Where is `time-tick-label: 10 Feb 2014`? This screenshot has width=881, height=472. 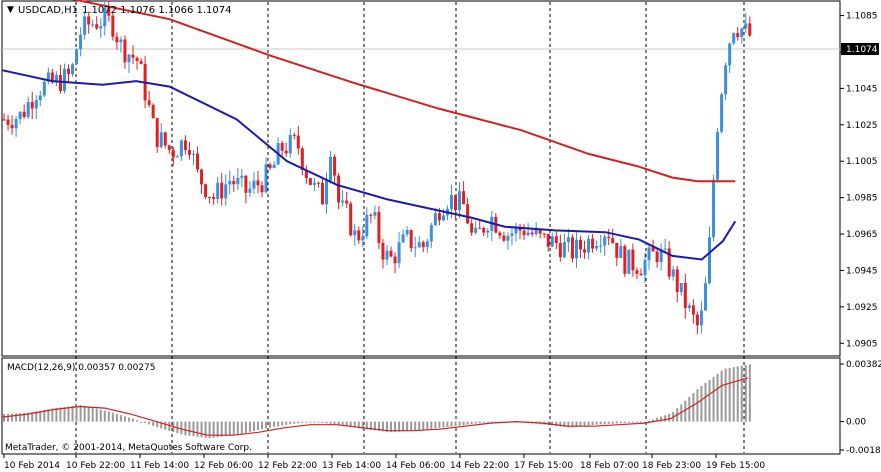
time-tick-label: 10 Feb 2014 is located at coordinates (32, 466).